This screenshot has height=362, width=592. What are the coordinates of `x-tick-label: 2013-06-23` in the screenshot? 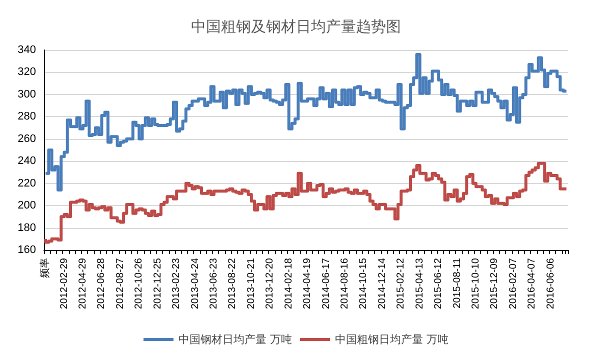 It's located at (214, 284).